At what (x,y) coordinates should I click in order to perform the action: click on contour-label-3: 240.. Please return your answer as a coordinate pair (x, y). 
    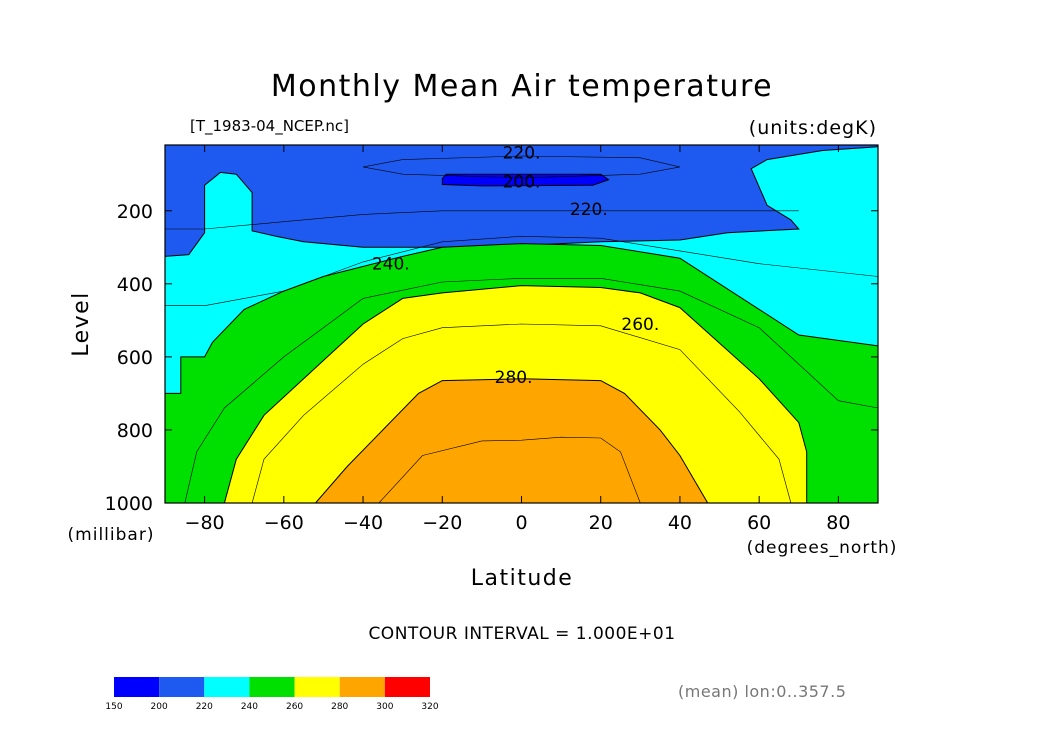
    Looking at the image, I should click on (391, 265).